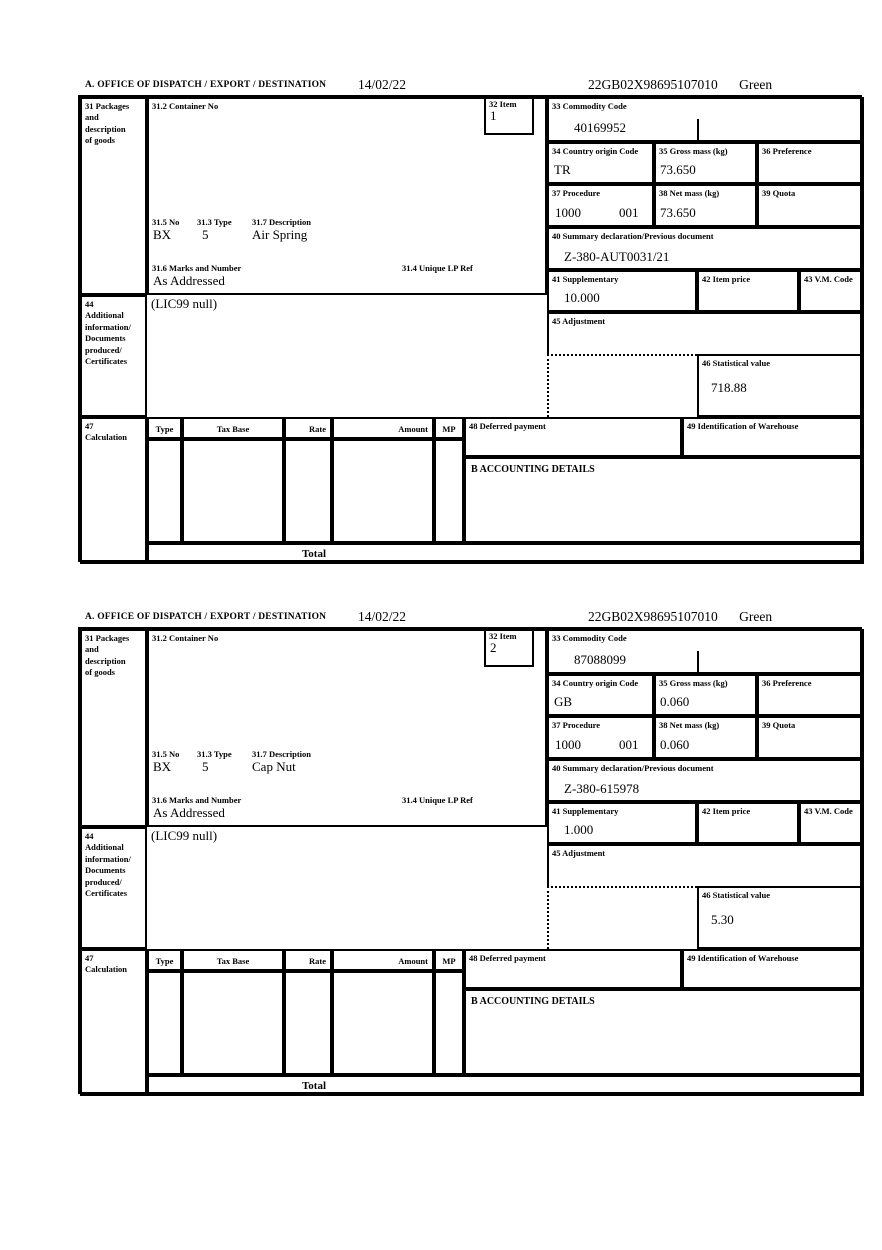  I want to click on package-no-label: 31.5 No, so click(166, 754).